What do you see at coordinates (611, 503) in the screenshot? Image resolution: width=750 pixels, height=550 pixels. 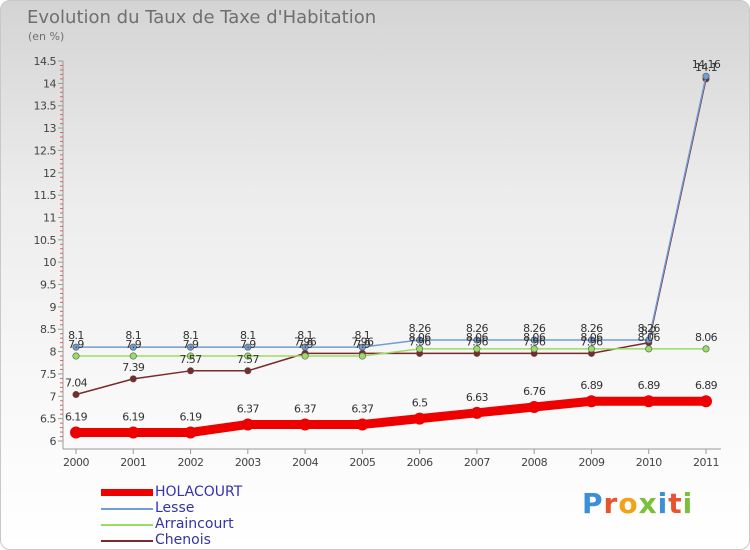 I see `logo-letter: r` at bounding box center [611, 503].